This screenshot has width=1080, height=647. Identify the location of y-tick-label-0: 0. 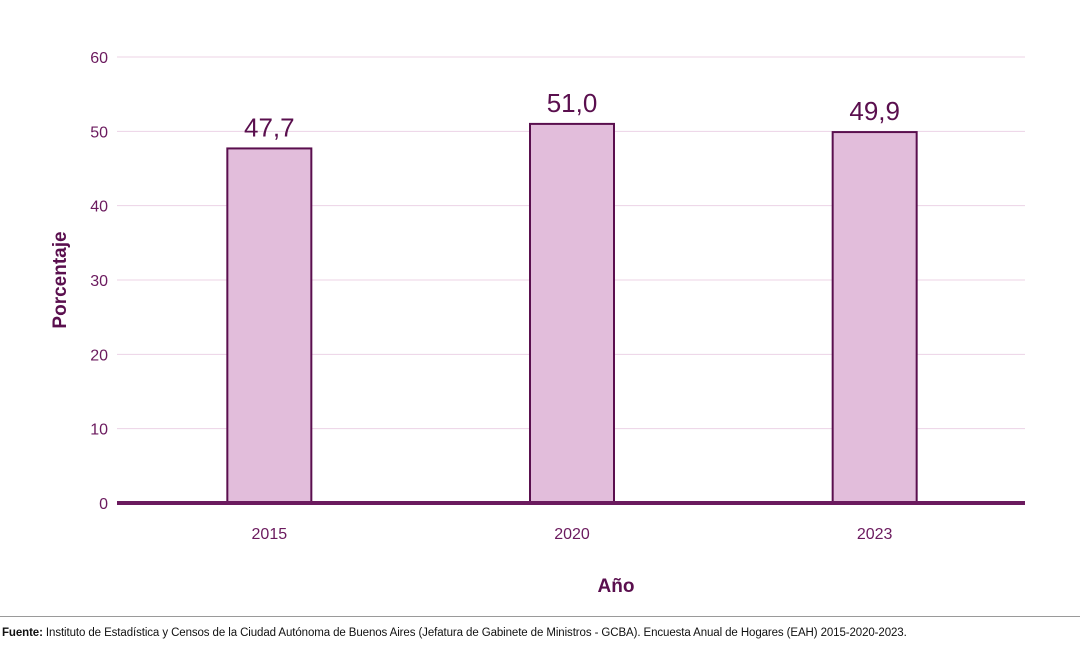
(103, 504).